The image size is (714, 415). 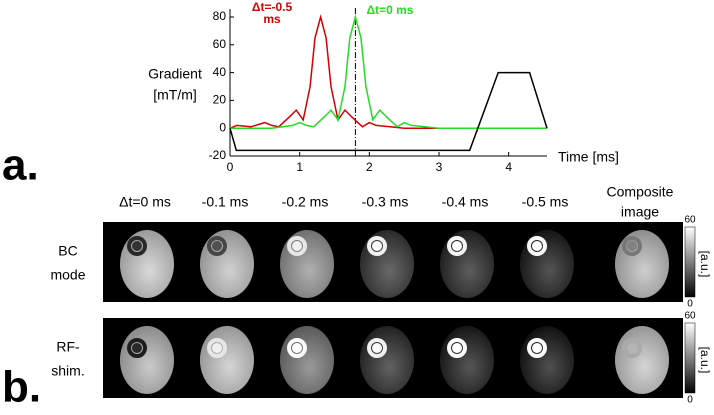 I want to click on column-header: Δt=0 ms, so click(x=145, y=202).